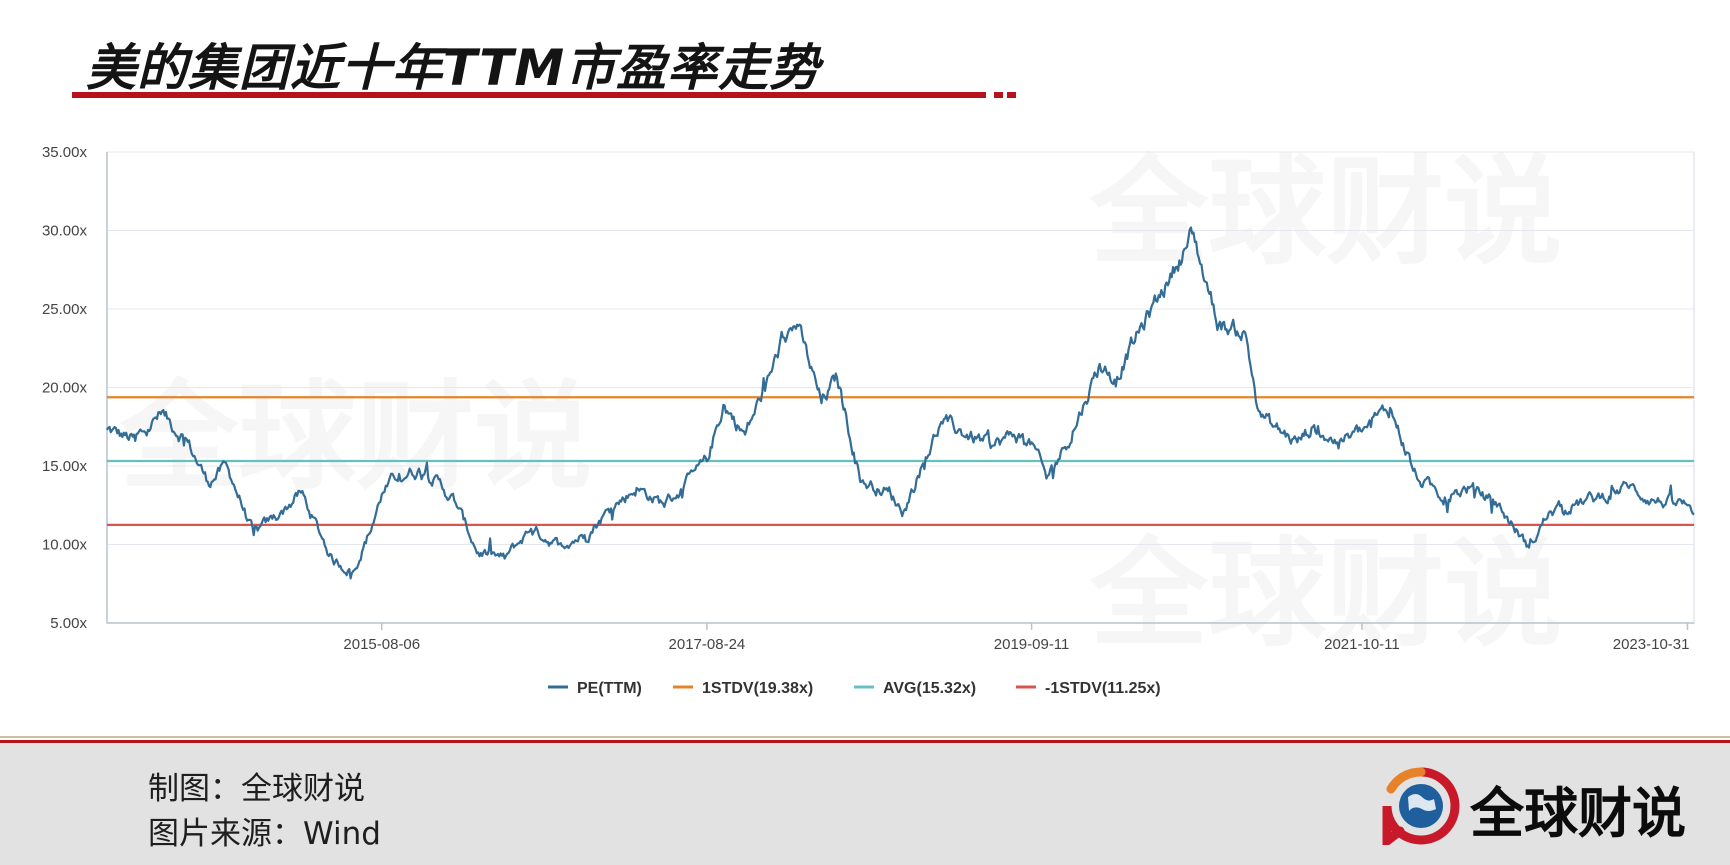 Image resolution: width=1730 pixels, height=865 pixels. I want to click on y-tick-label: 25.00x, so click(65, 309).